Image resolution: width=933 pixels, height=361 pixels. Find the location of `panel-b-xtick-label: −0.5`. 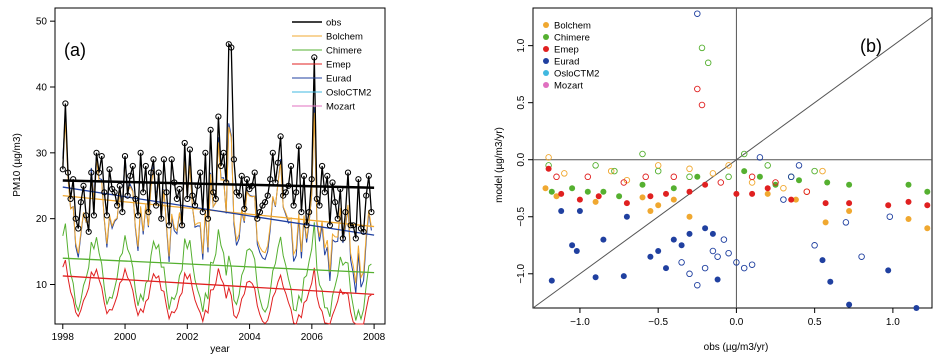

panel-b-xtick-label: −0.5 is located at coordinates (658, 322).